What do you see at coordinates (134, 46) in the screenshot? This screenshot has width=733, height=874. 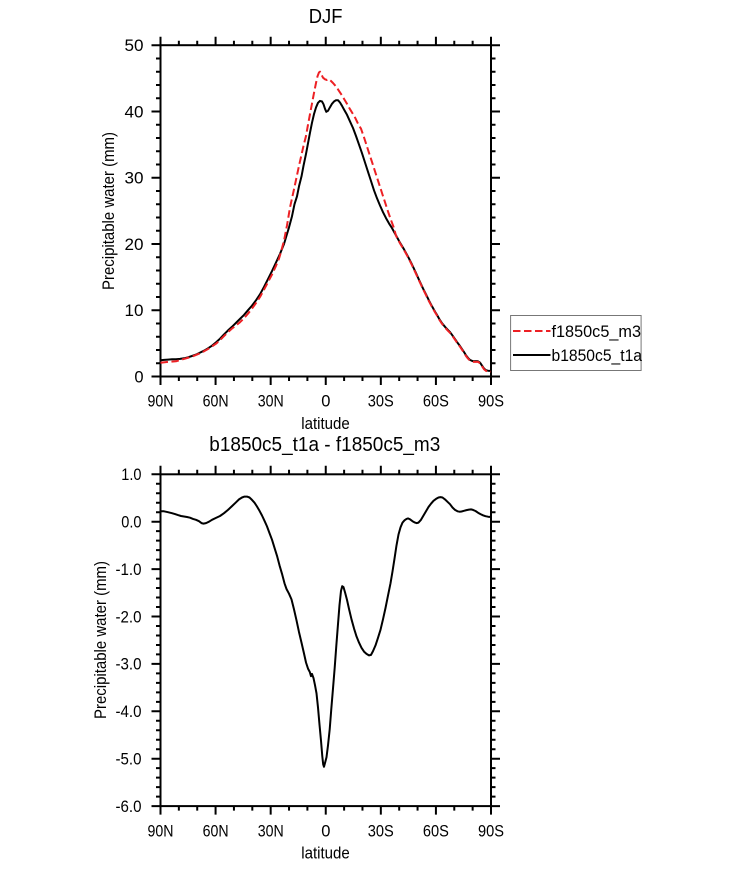 I see `svg-text: 50` at bounding box center [134, 46].